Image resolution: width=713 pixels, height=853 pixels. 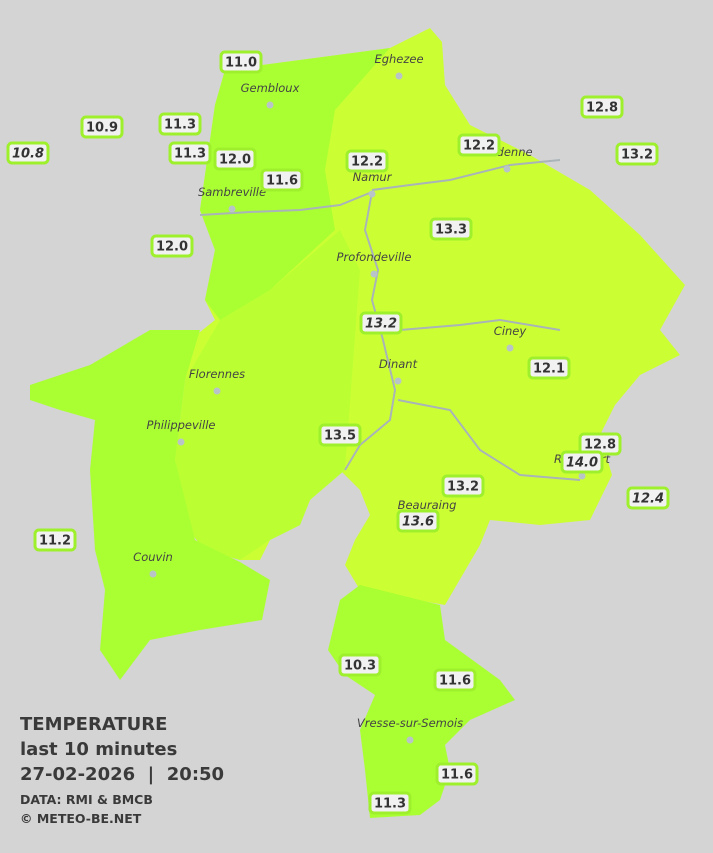 What do you see at coordinates (427, 505) in the screenshot?
I see `city-label: Beauraing` at bounding box center [427, 505].